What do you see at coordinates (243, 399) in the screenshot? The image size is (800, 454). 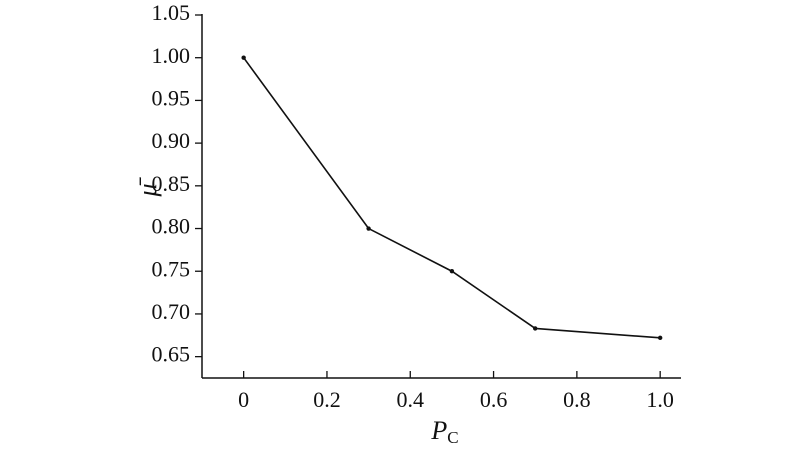 I see `x-tick-label: 0` at bounding box center [243, 399].